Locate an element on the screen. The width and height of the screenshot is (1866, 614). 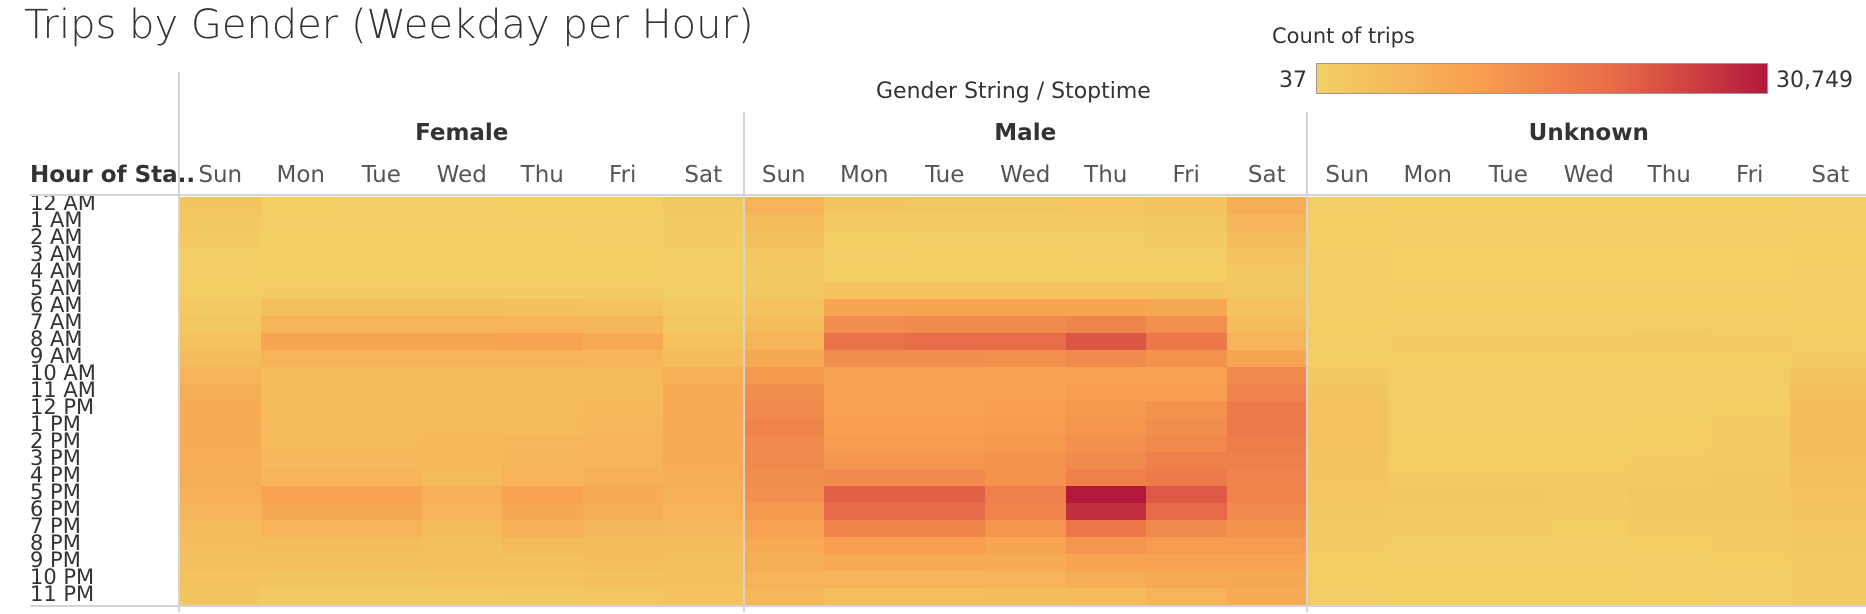
group-label-female: Female is located at coordinates (462, 133).